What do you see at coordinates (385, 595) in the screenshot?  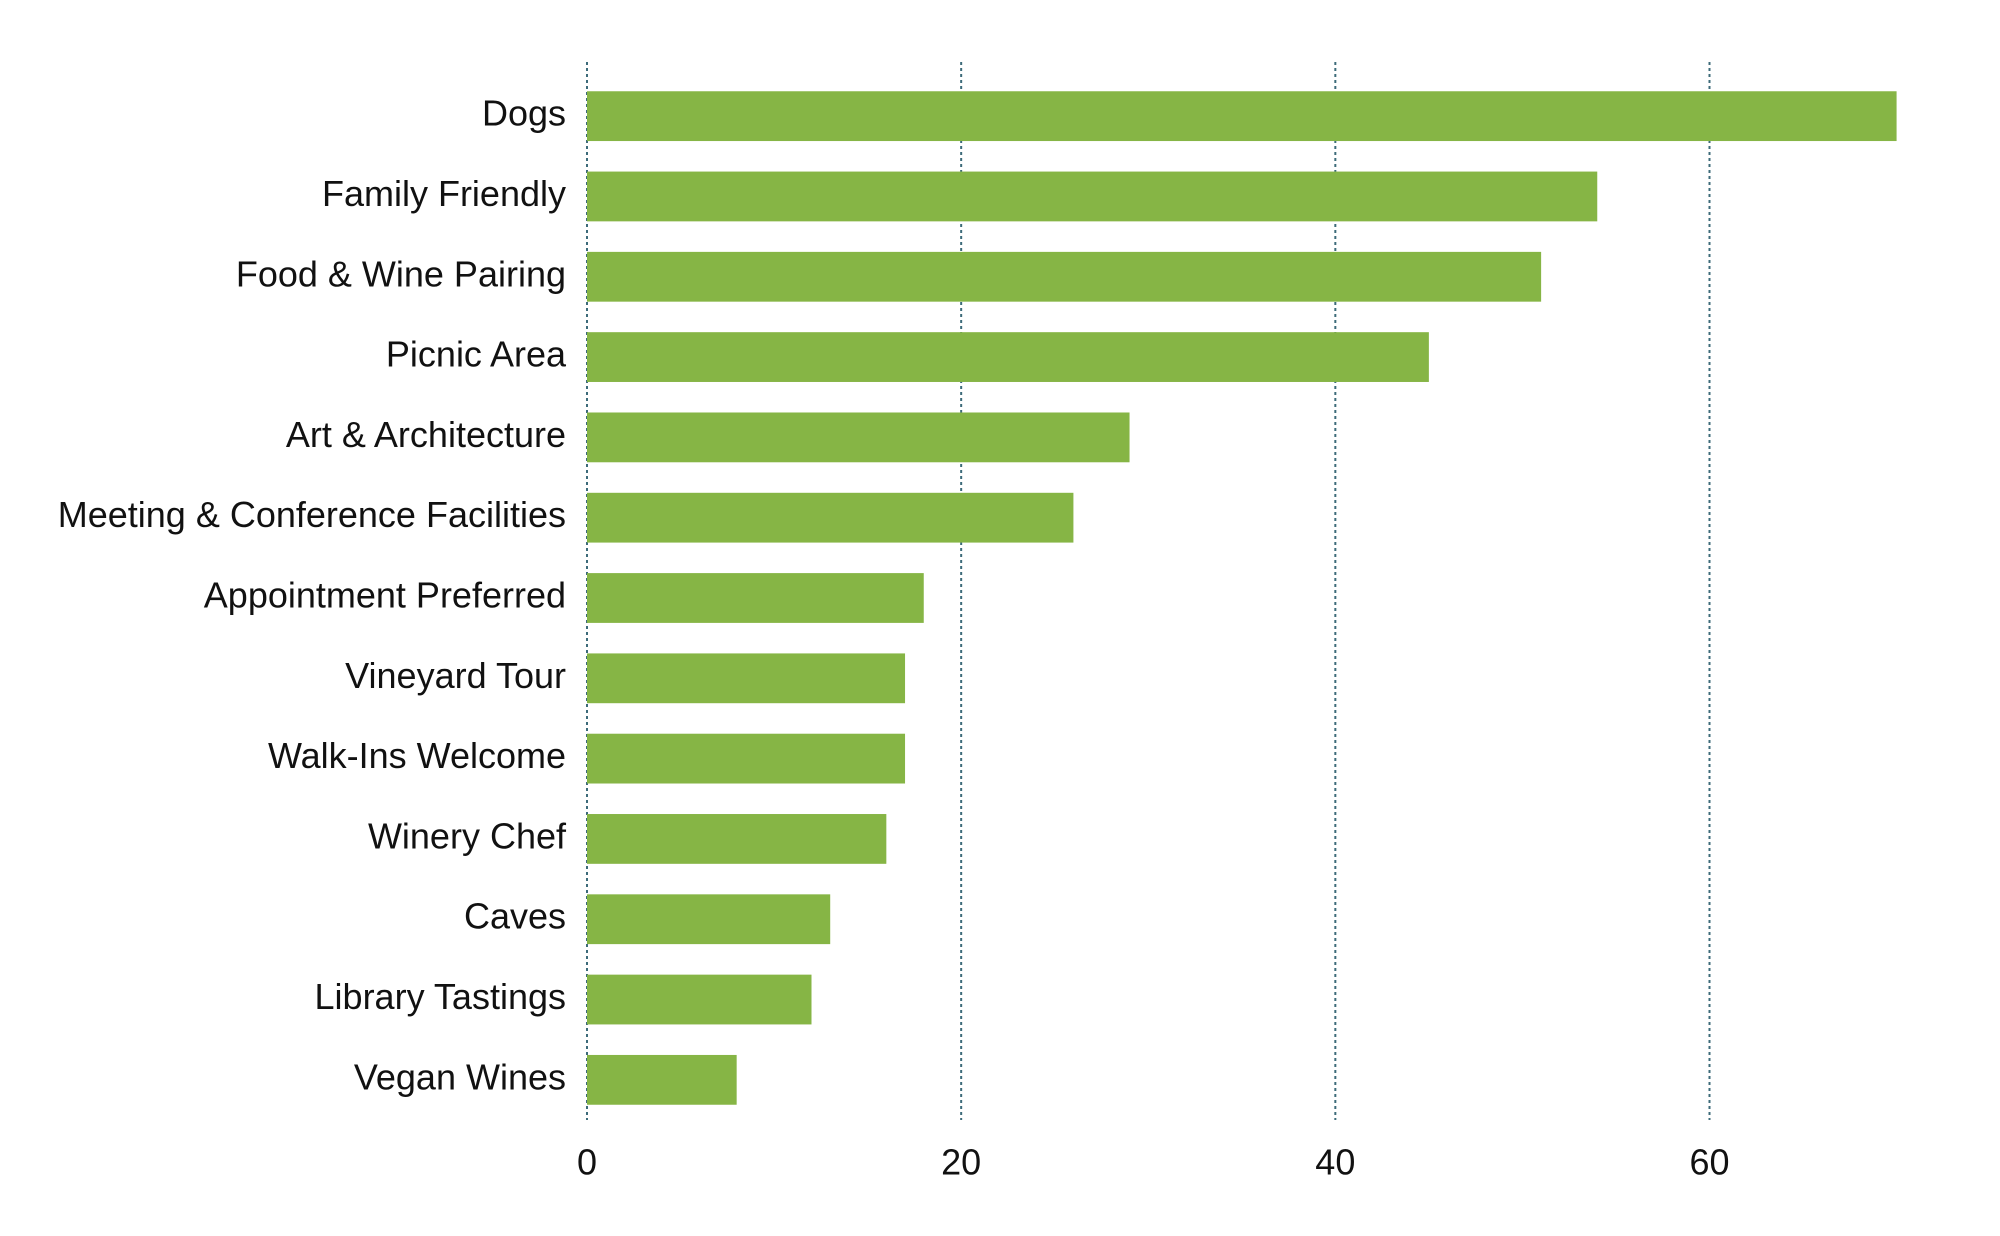 I see `y-tick-label: Appointment Preferred` at bounding box center [385, 595].